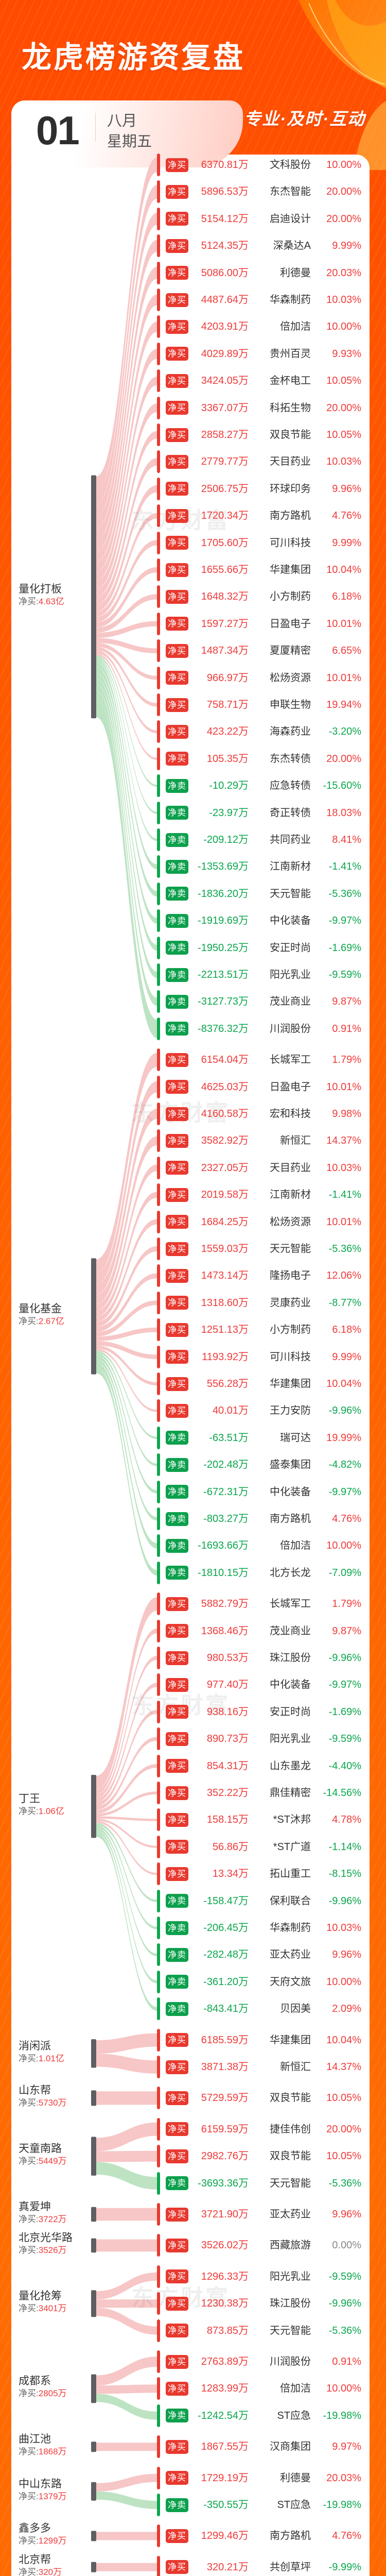 This screenshot has width=386, height=2576. Describe the element at coordinates (344, 1573) in the screenshot. I see `pct-change: -7.09%` at that location.